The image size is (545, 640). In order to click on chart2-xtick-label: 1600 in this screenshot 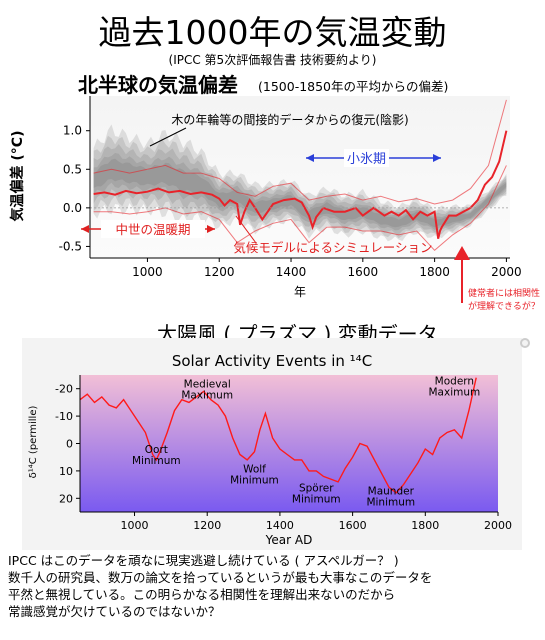, I will do `click(353, 525)`.